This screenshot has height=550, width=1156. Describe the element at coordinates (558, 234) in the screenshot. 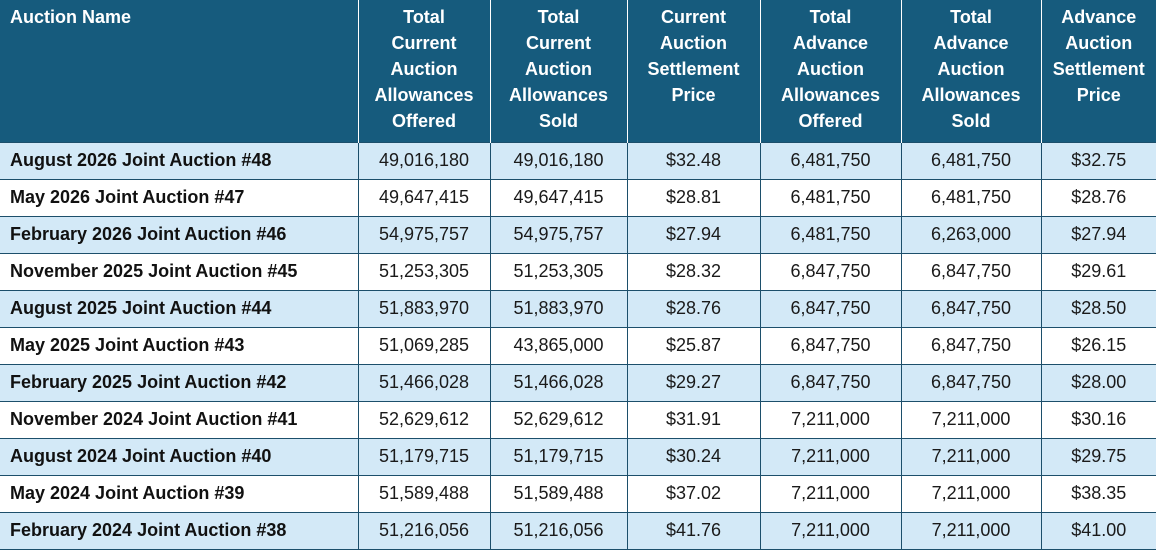

I see `current-sold-cell: 54,975,757` at that location.